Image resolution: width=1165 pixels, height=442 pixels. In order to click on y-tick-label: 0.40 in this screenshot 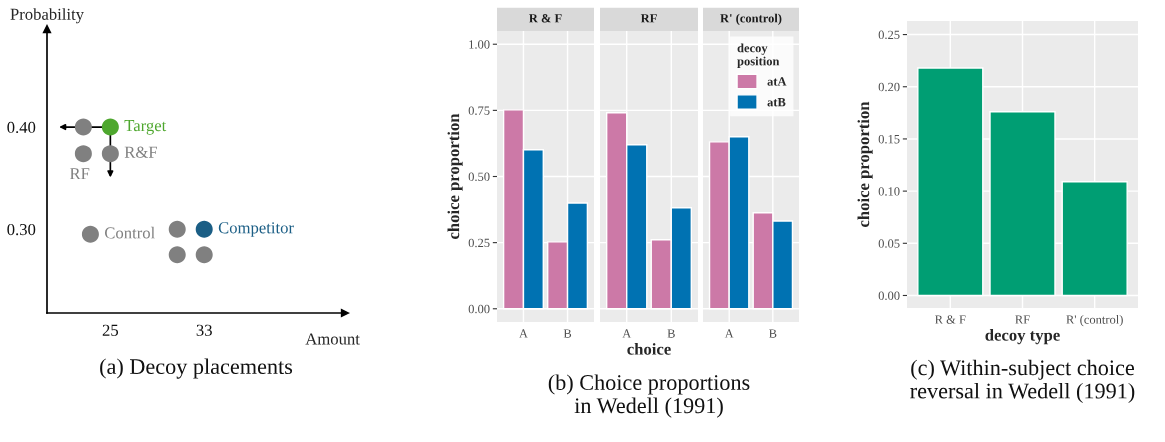, I will do `click(21, 127)`.